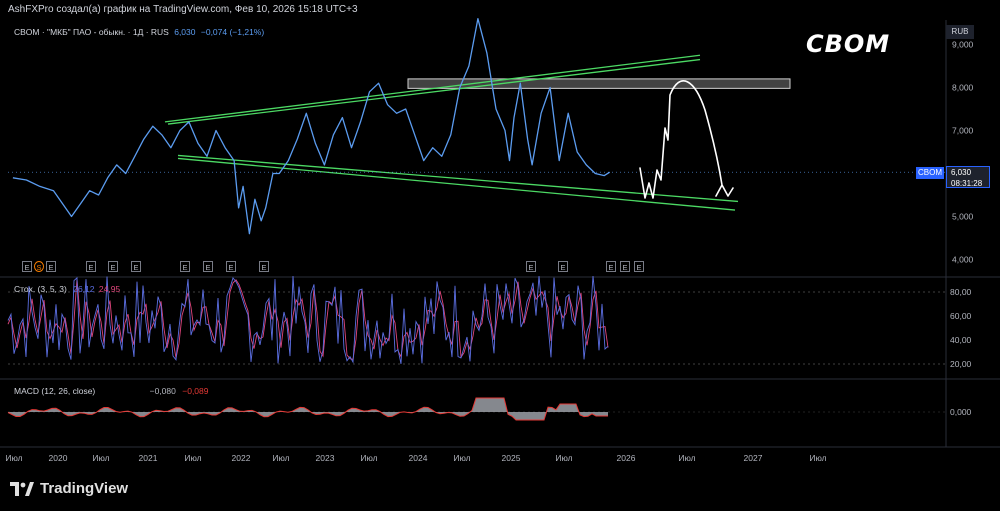  I want to click on macd-histogram-area, so click(308, 409).